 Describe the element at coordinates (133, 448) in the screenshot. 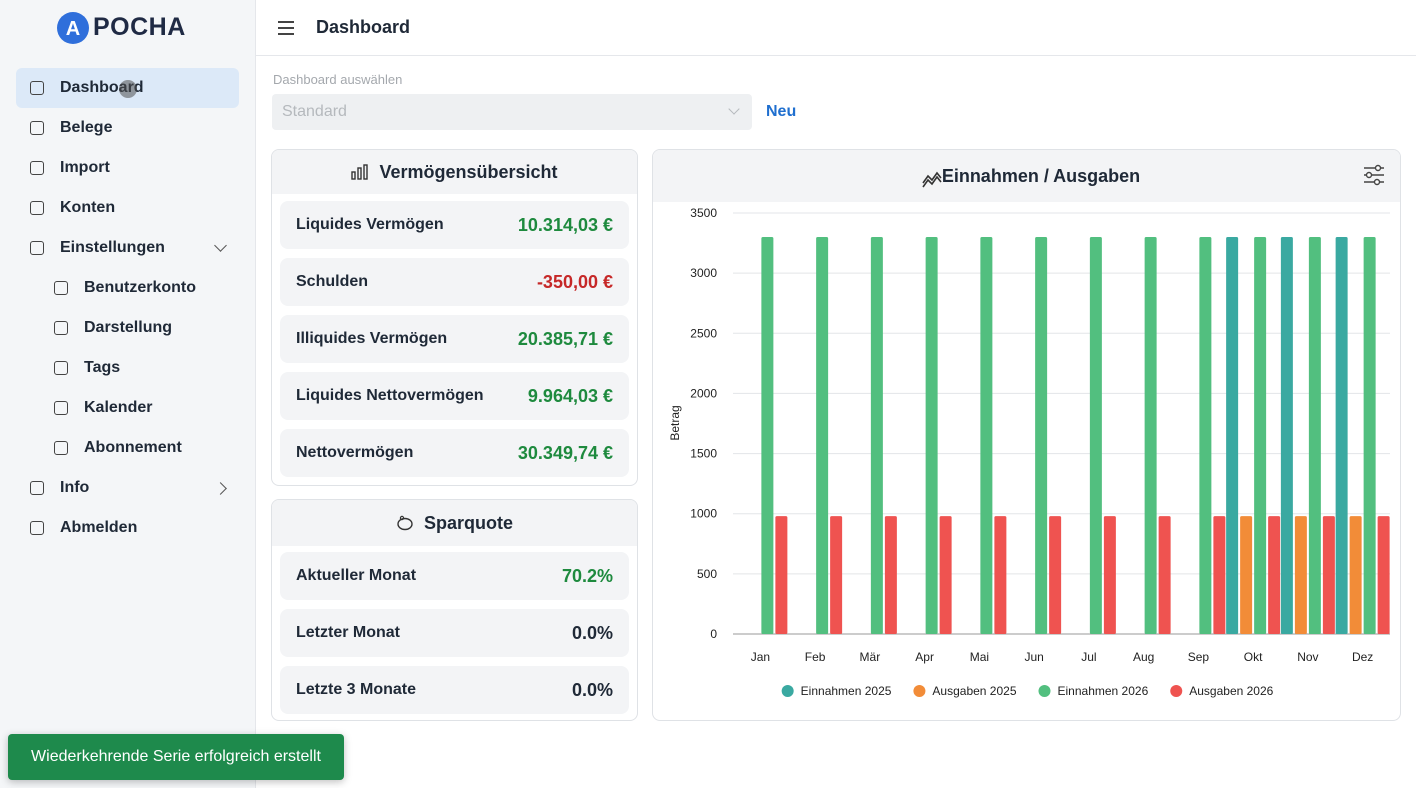

I see `nav-label: Abonnement` at that location.